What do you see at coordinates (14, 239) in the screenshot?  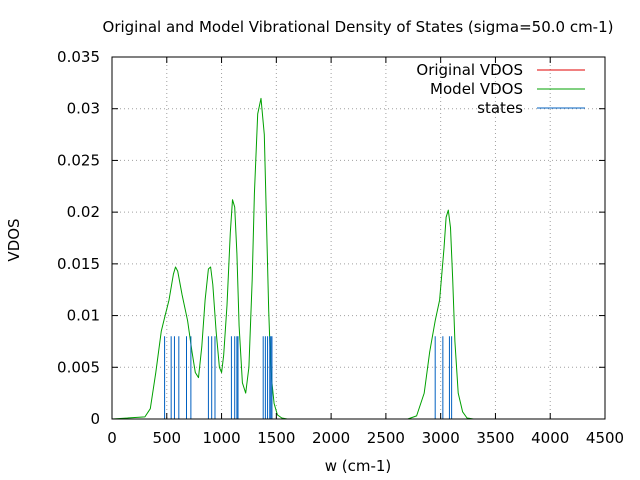 I see `y-axis-label: VDOS` at bounding box center [14, 239].